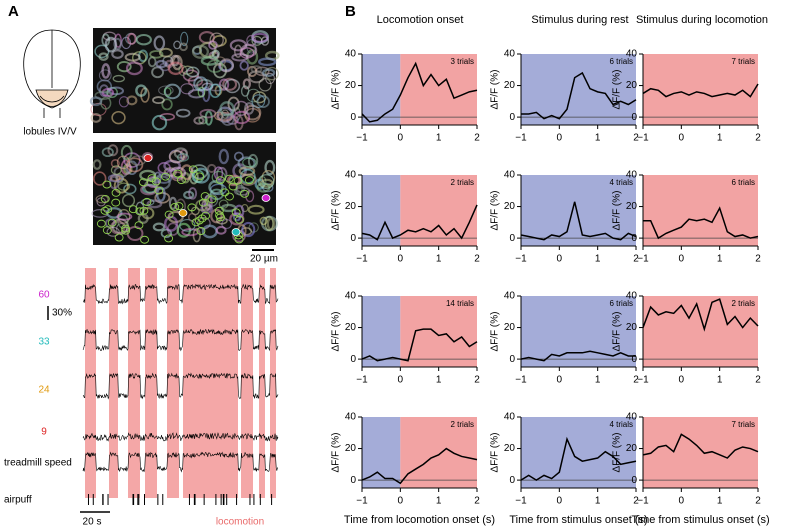 The image size is (786, 532). What do you see at coordinates (495, 331) in the screenshot?
I see `y-axis-label: ΔF/F (%)` at bounding box center [495, 331].